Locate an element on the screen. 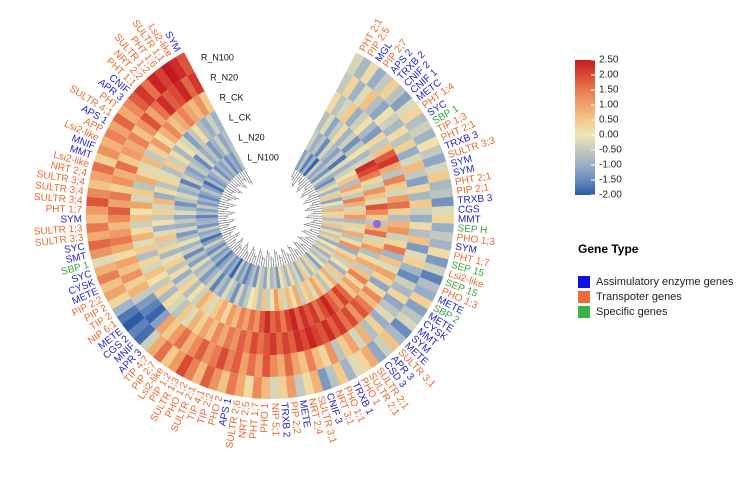  gene-label: NRT 2;5 is located at coordinates (244, 419).